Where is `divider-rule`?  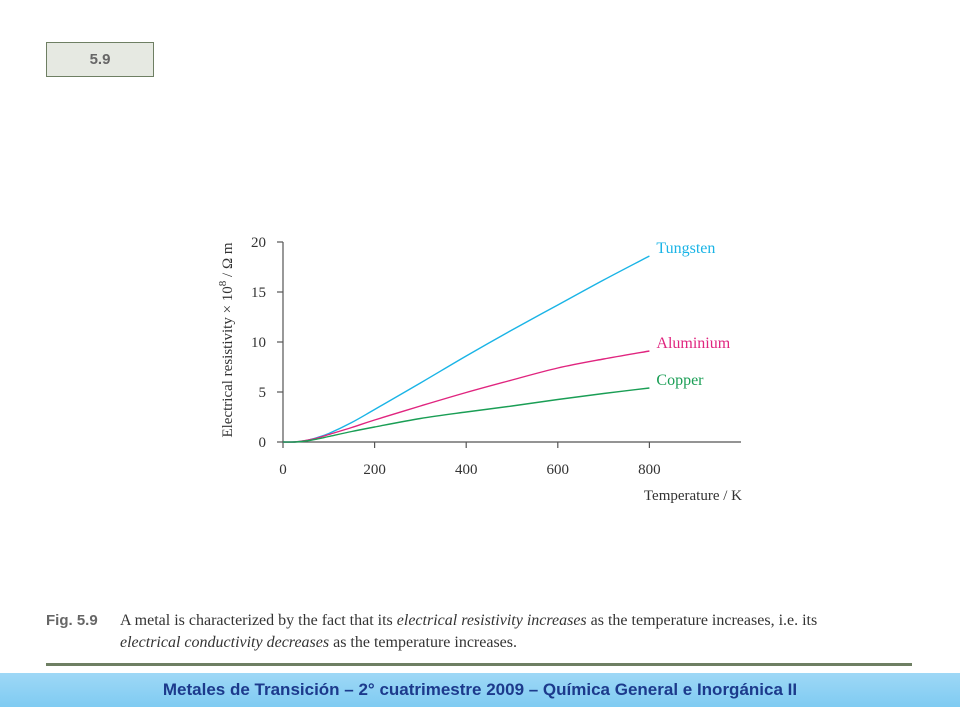 divider-rule is located at coordinates (479, 664).